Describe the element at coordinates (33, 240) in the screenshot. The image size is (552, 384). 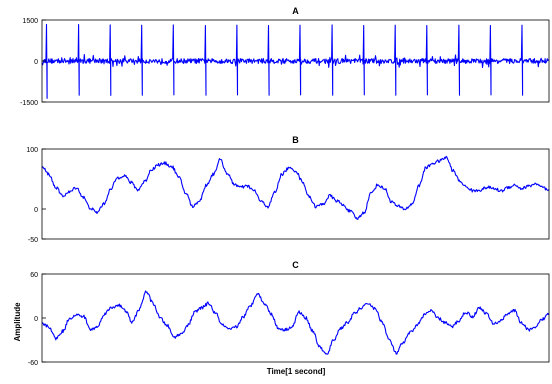
I see `y-tick-label: -50` at that location.